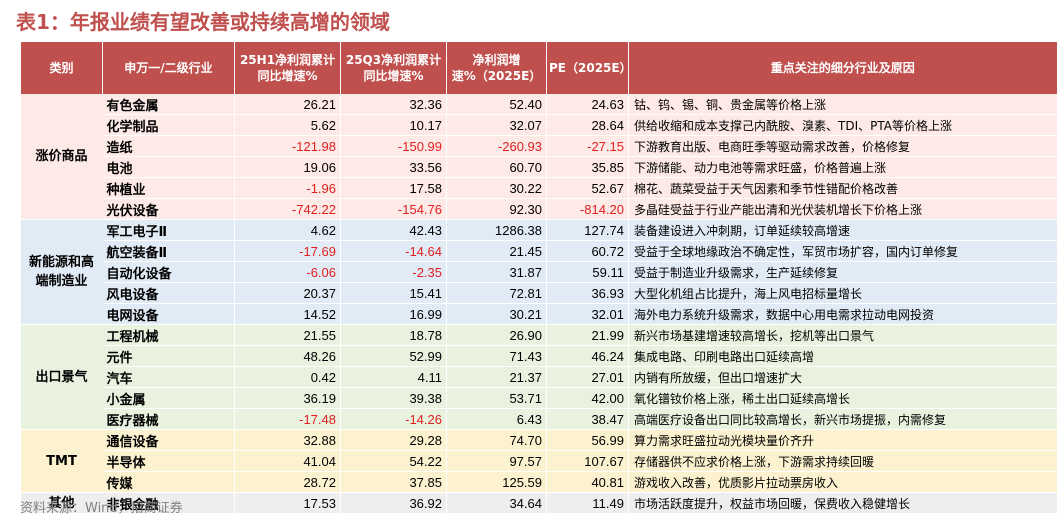 The width and height of the screenshot is (1062, 527). I want to click on category-cell: 新能源和高端制造业, so click(61, 272).